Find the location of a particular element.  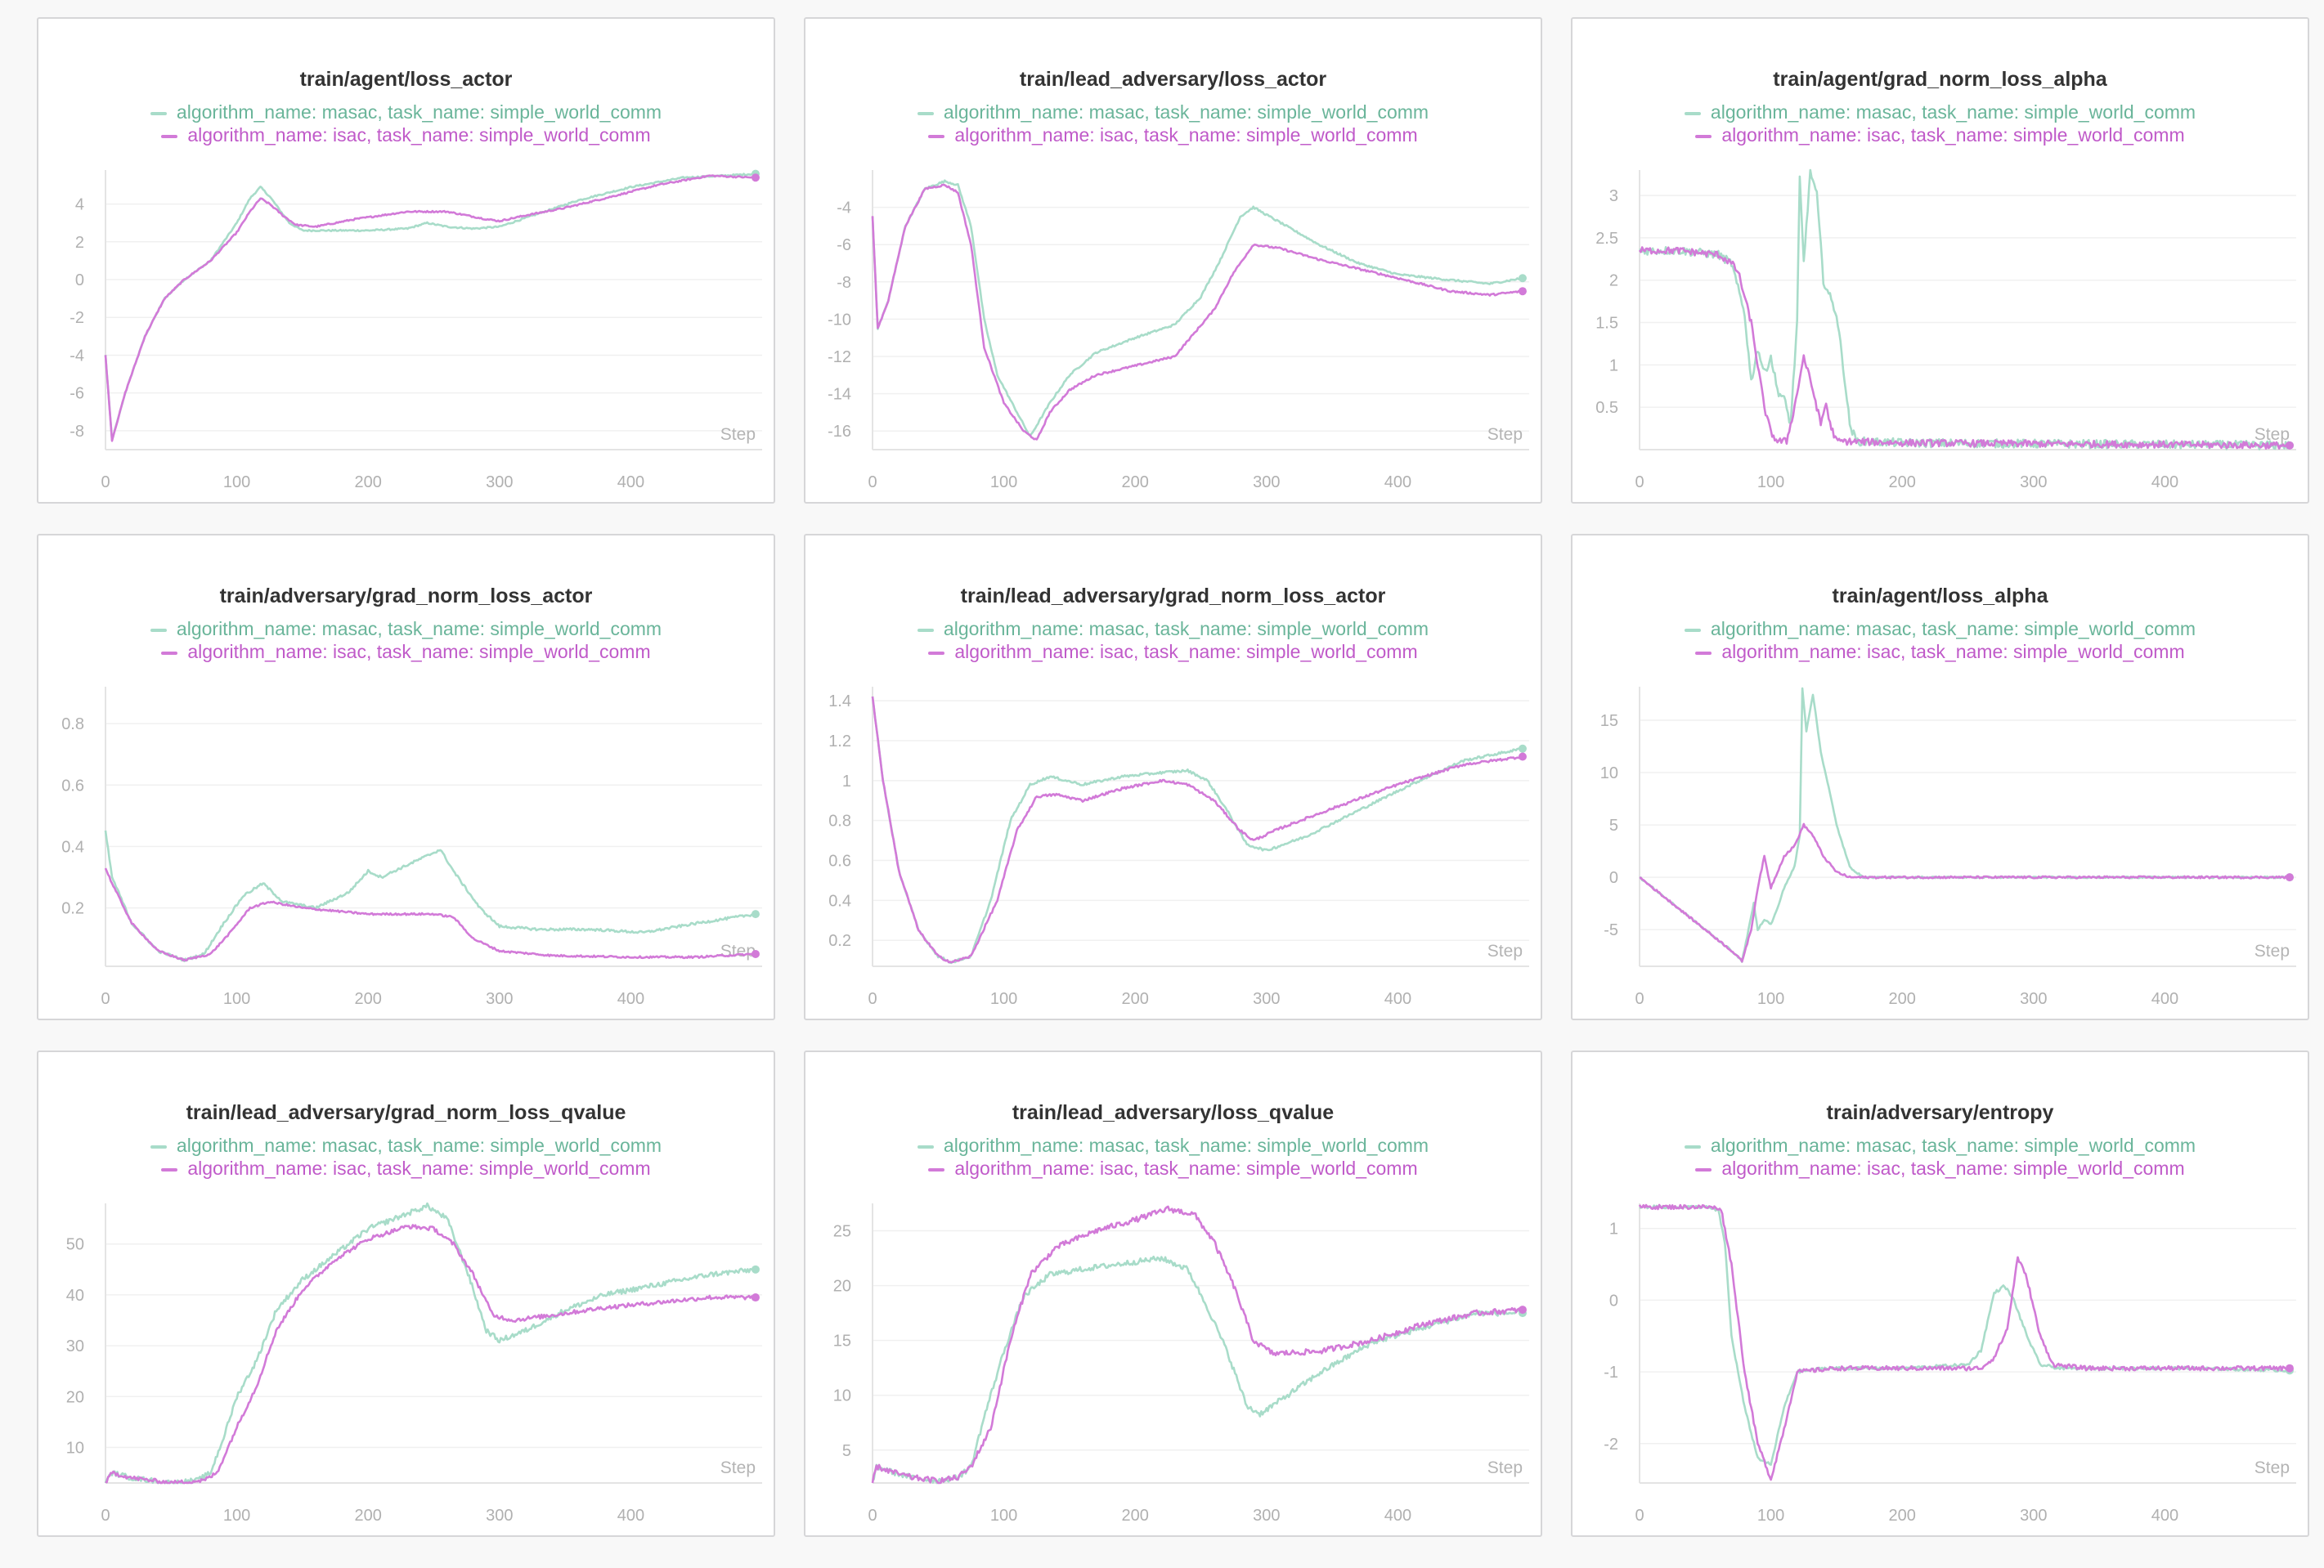

chart-title: train/agent/loss_alpha is located at coordinates (1940, 596).